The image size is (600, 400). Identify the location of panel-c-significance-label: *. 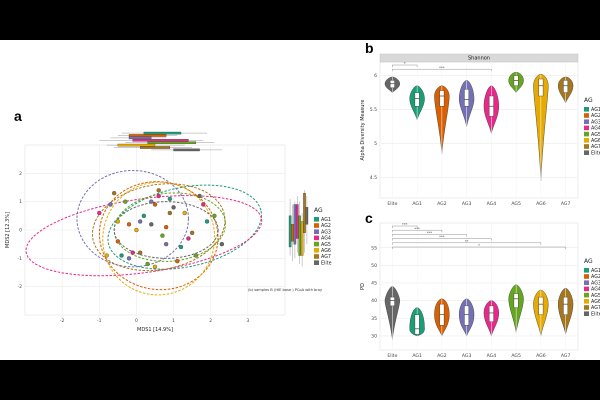
(479, 246).